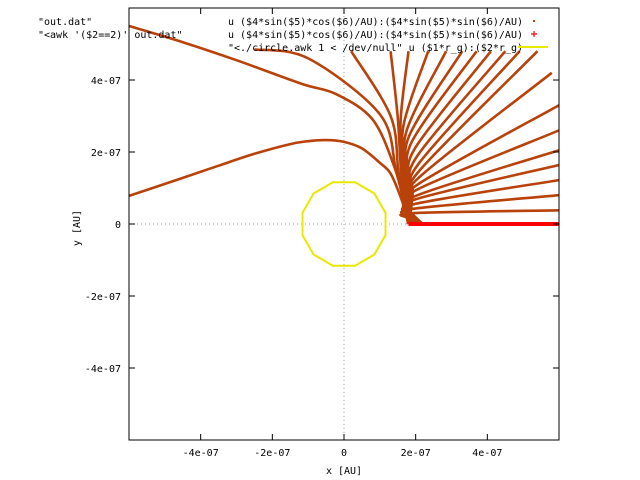  I want to click on y-tick-label: 4e-07, so click(106, 81).